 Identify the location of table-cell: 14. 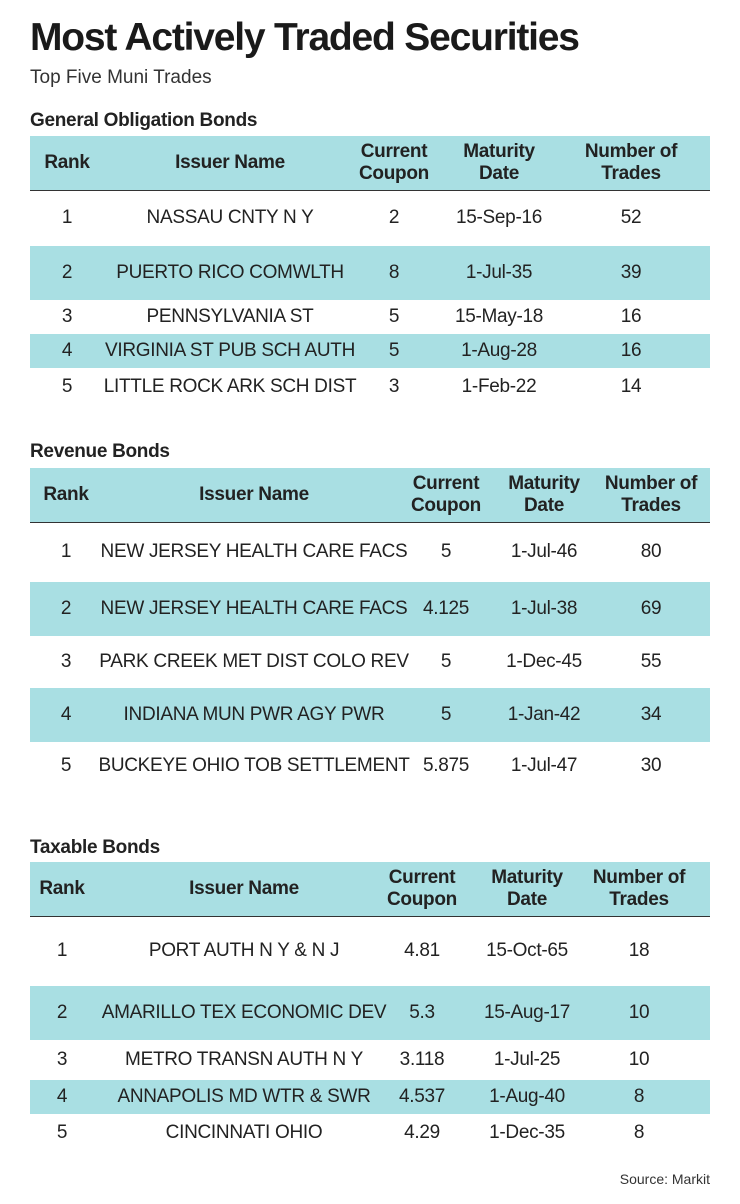
(631, 386).